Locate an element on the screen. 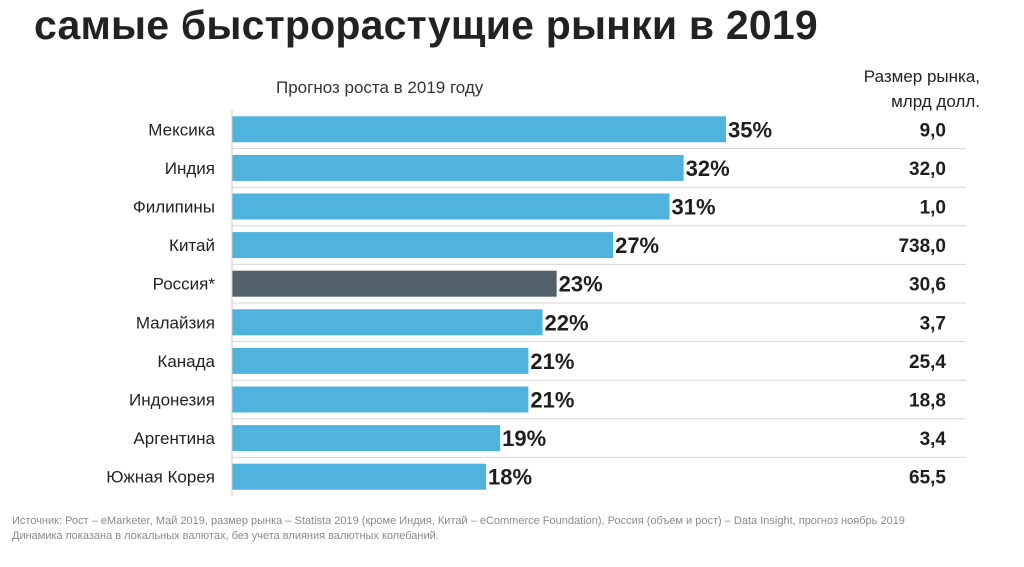  category-label: Аргентина is located at coordinates (174, 438).